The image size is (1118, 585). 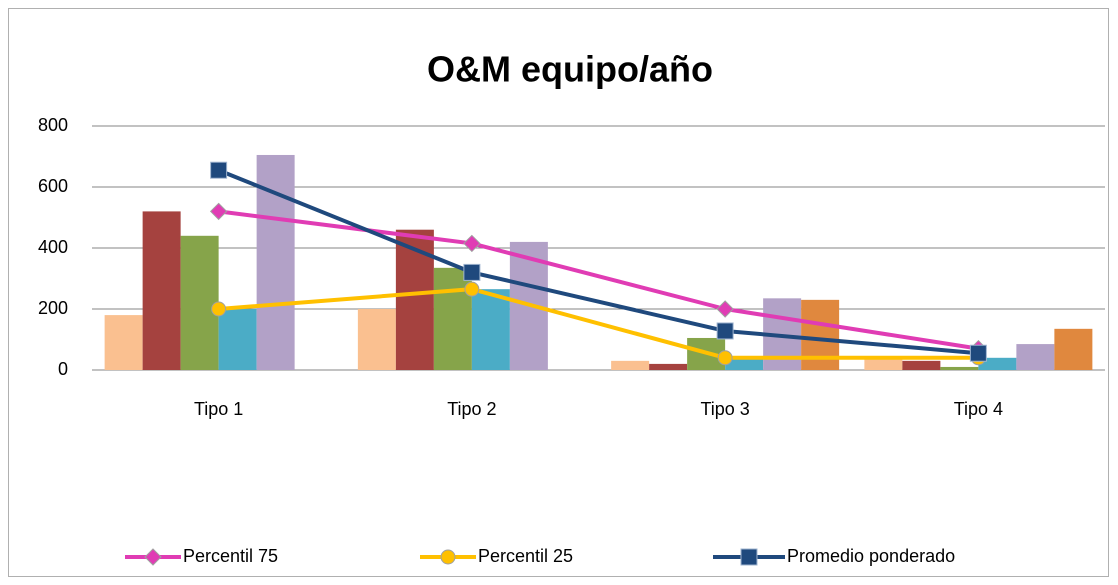 I want to click on x-tick-label: Tipo 1, so click(x=218, y=409).